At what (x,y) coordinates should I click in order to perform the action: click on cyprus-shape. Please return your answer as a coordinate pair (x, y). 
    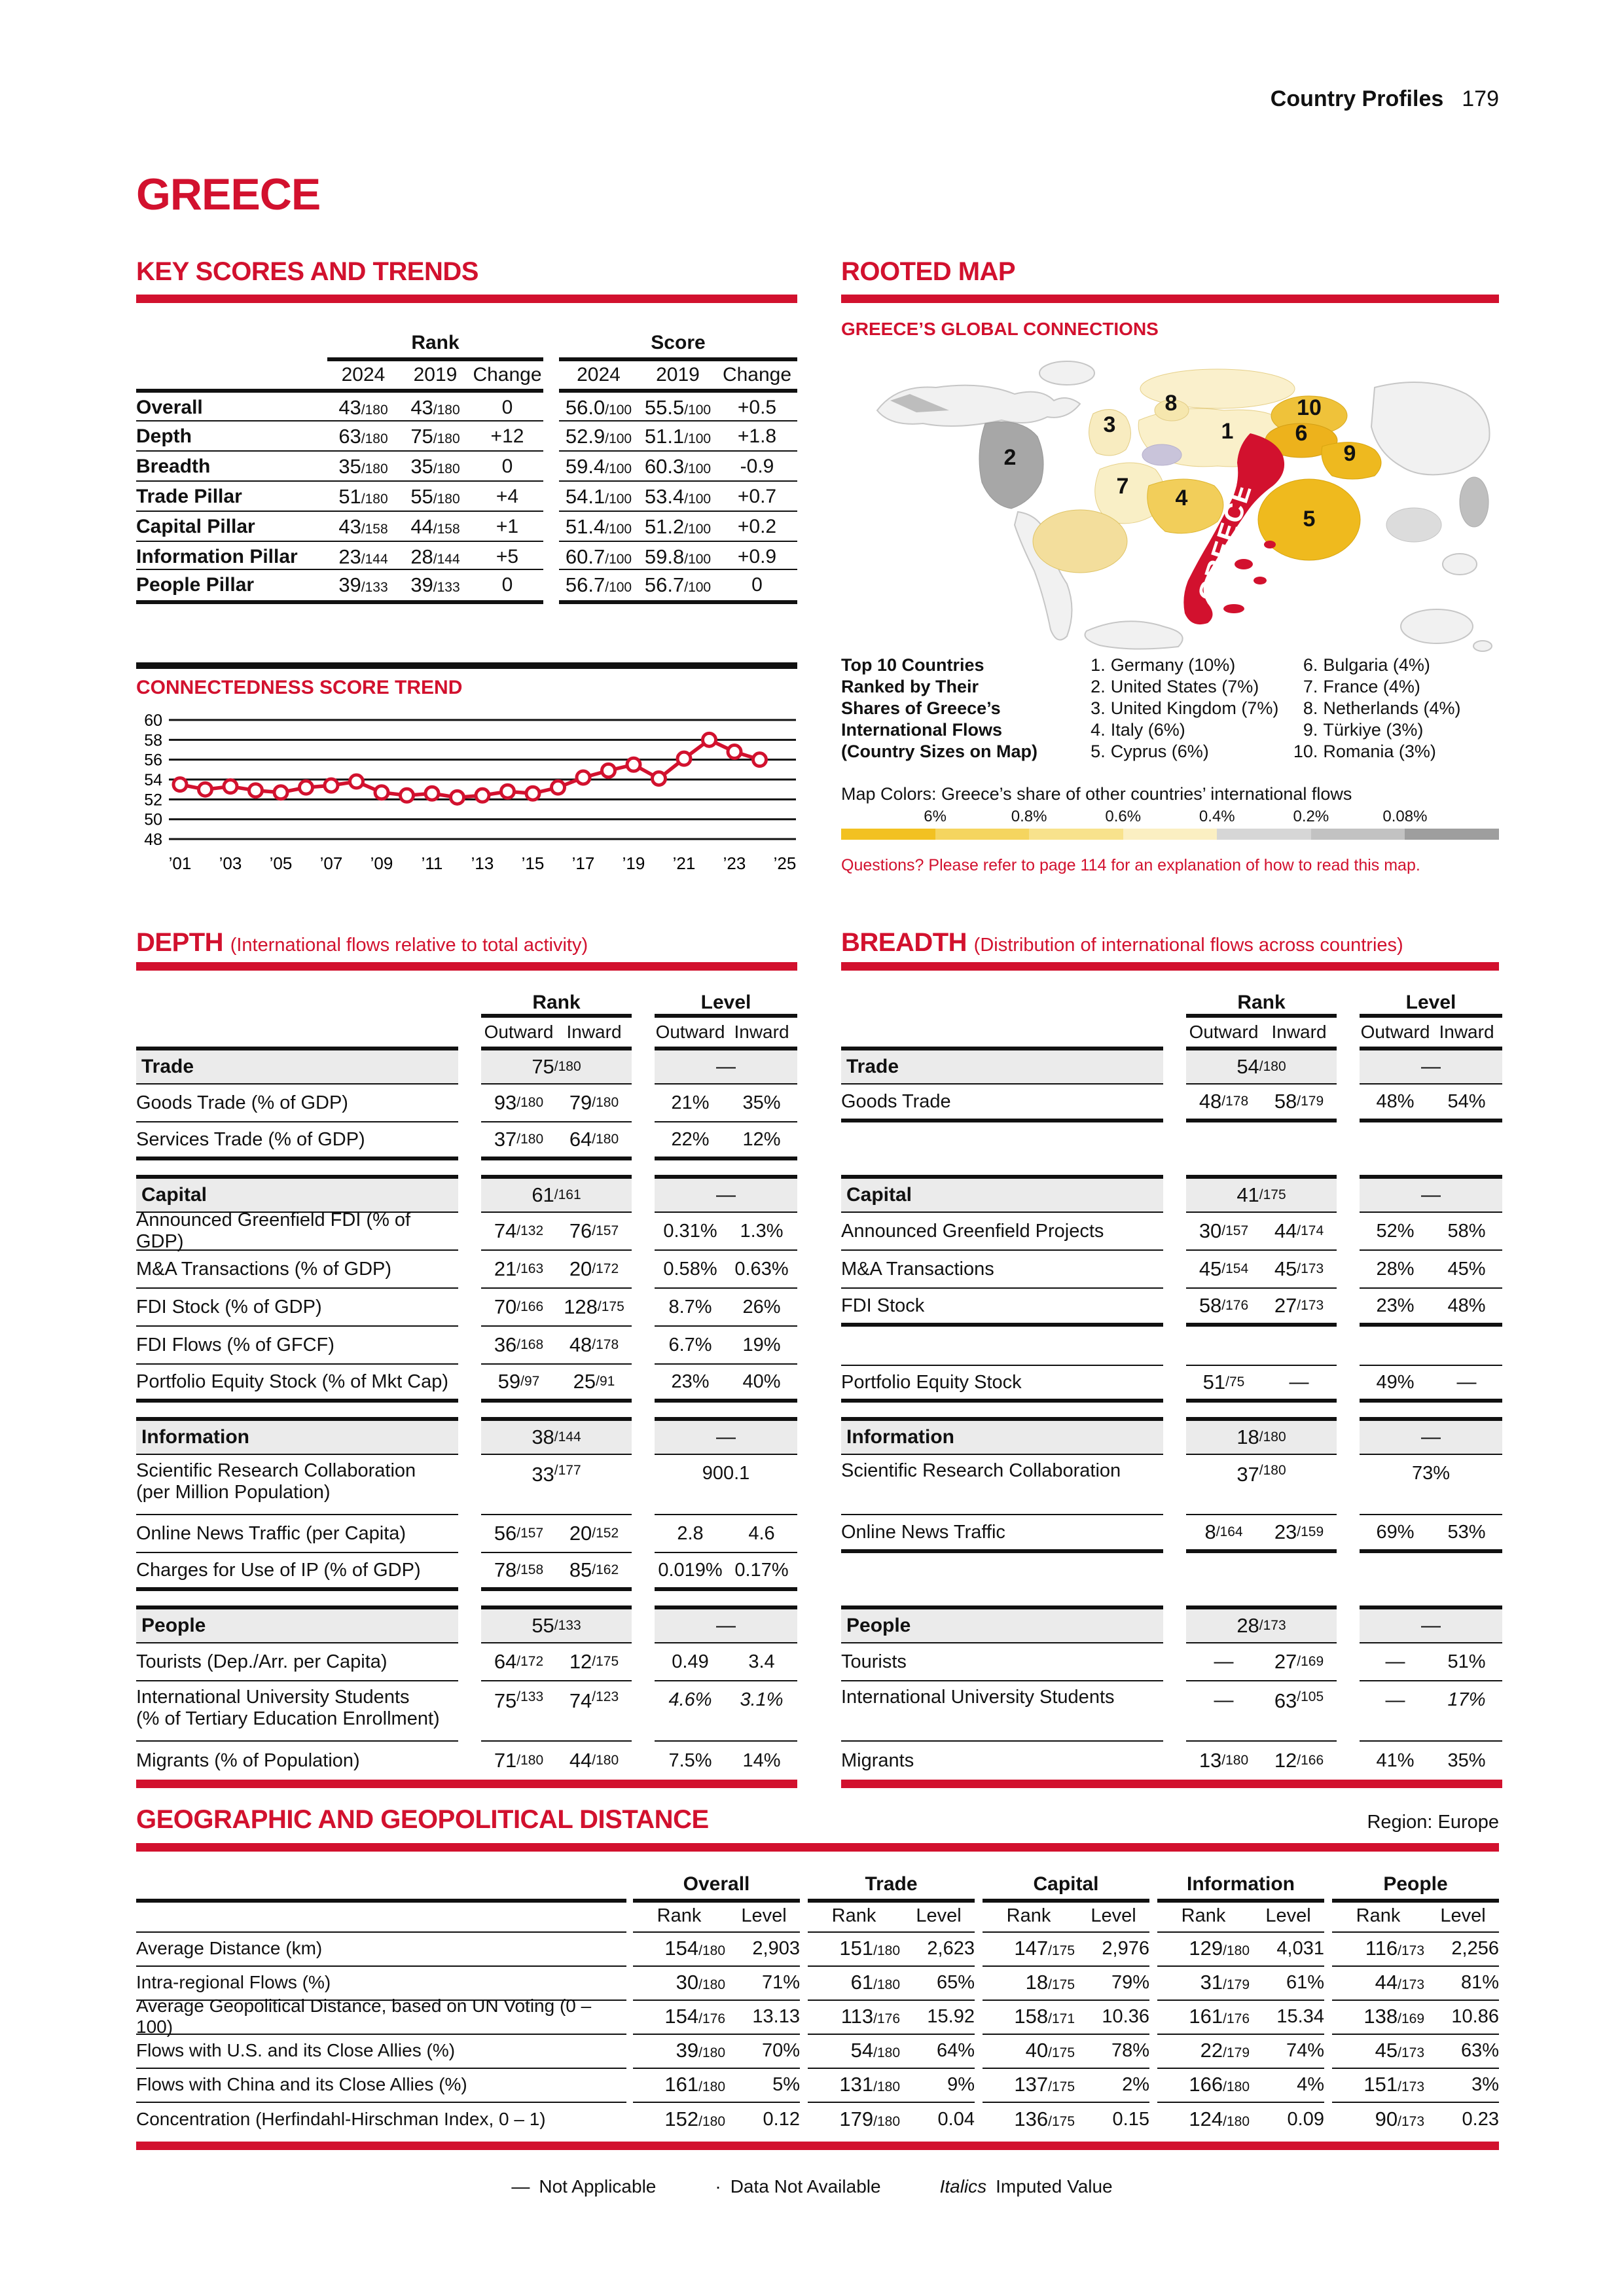
    Looking at the image, I should click on (1309, 519).